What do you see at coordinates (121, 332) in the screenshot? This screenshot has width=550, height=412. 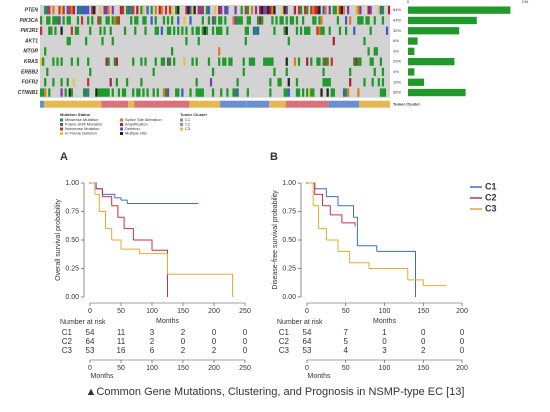 I see `risk-count: 11` at bounding box center [121, 332].